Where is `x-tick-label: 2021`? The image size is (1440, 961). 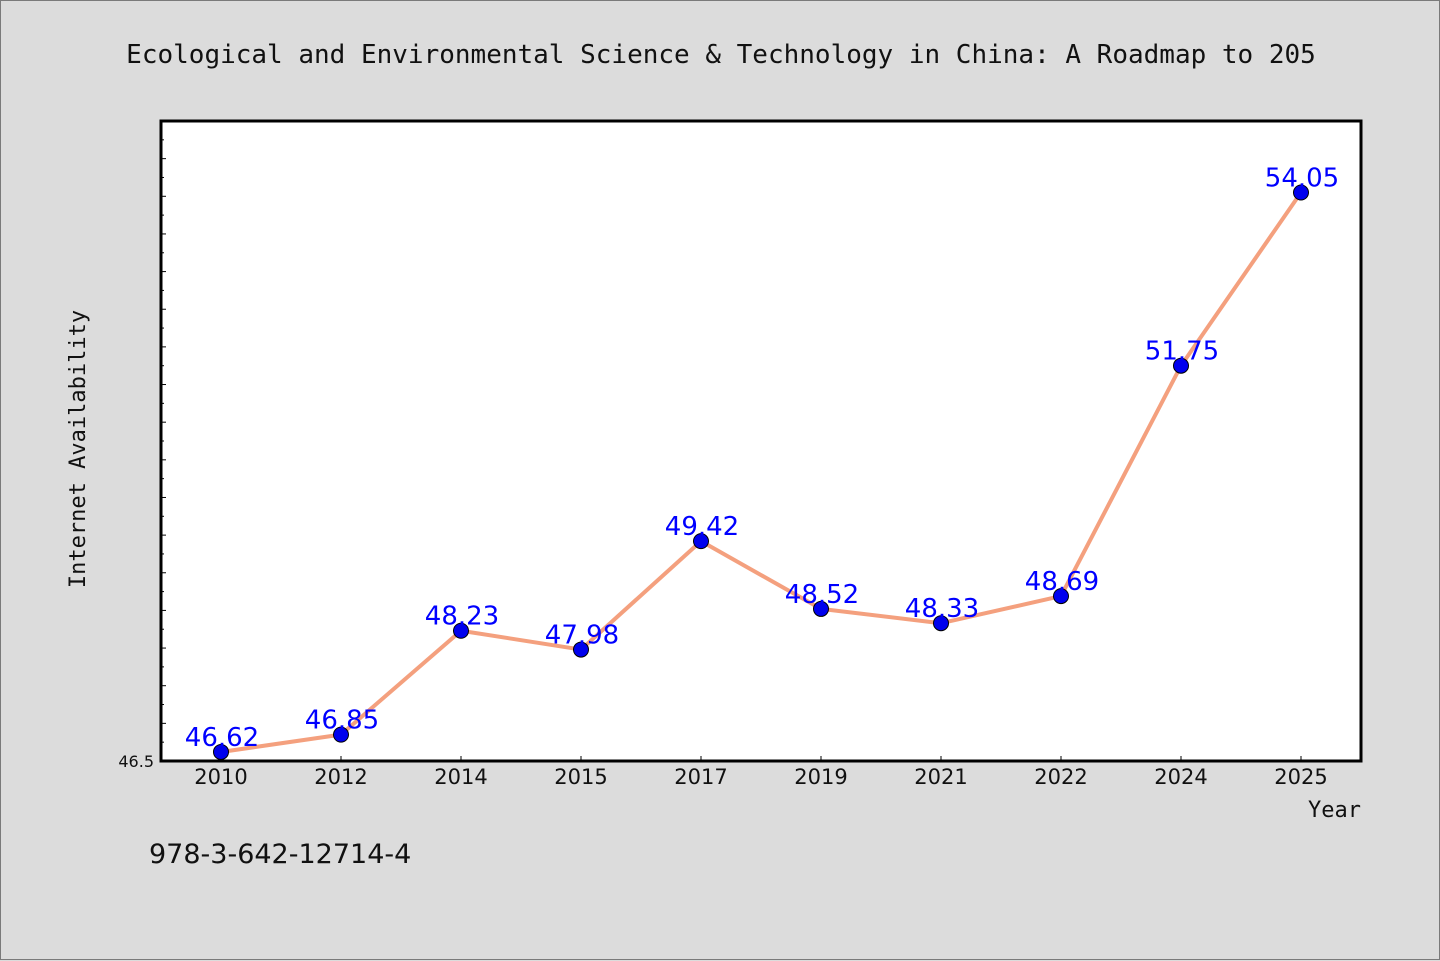 x-tick-label: 2021 is located at coordinates (940, 777).